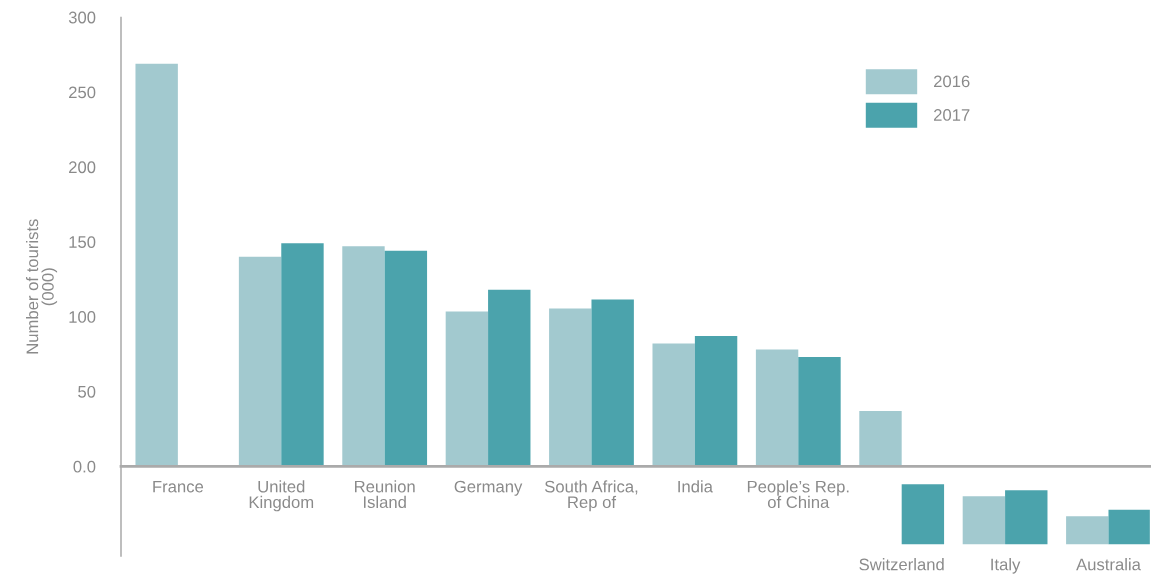  Describe the element at coordinates (82, 17) in the screenshot. I see `y-tick-label: 300` at that location.